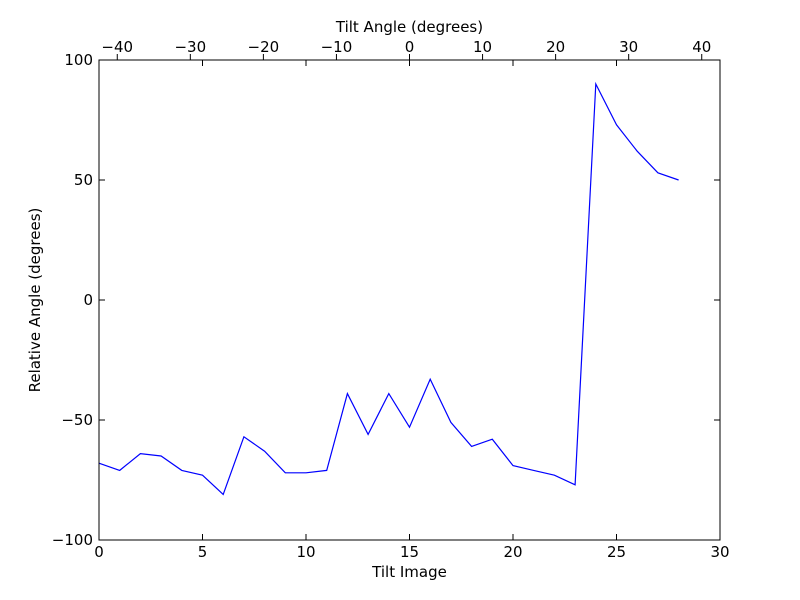  What do you see at coordinates (203, 552) in the screenshot?
I see `x-tick-label: 5` at bounding box center [203, 552].